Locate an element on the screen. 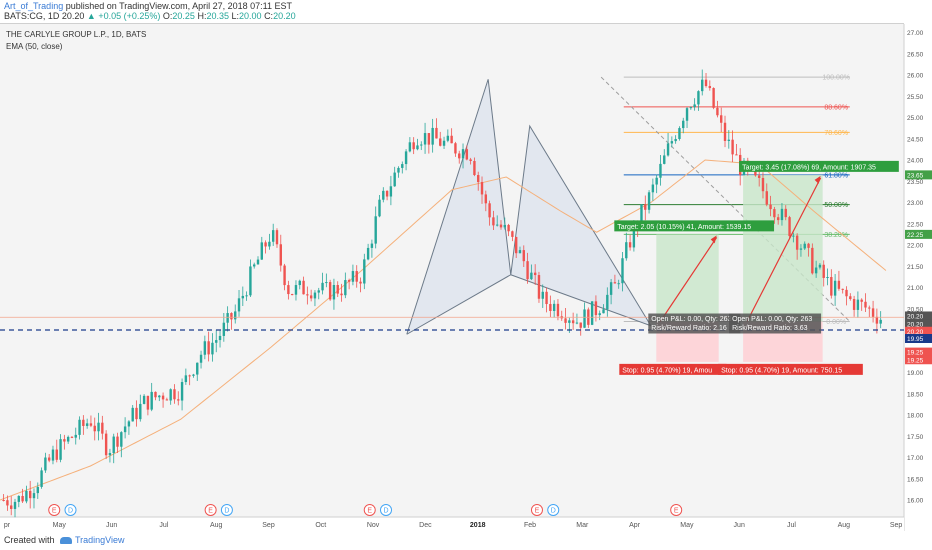 This screenshot has width=932, height=550. tradingview-brand: TradingView is located at coordinates (92, 540).